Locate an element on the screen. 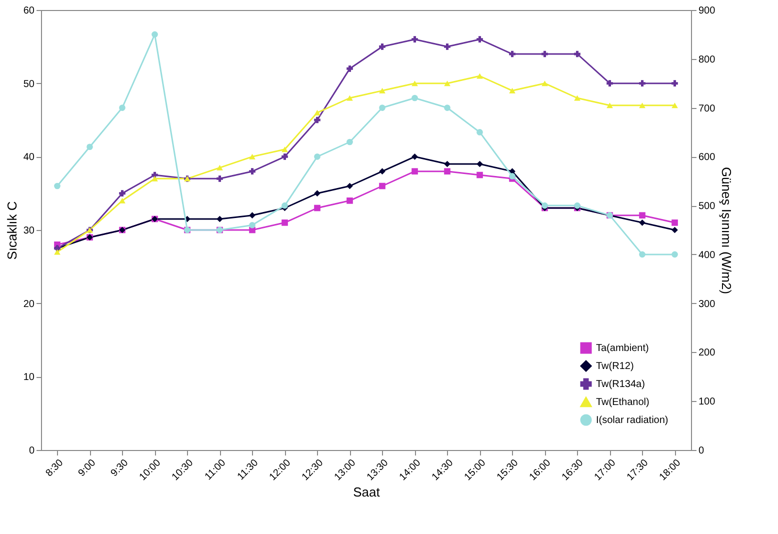 The width and height of the screenshot is (778, 534). y2-tick-label: 700 is located at coordinates (707, 108).